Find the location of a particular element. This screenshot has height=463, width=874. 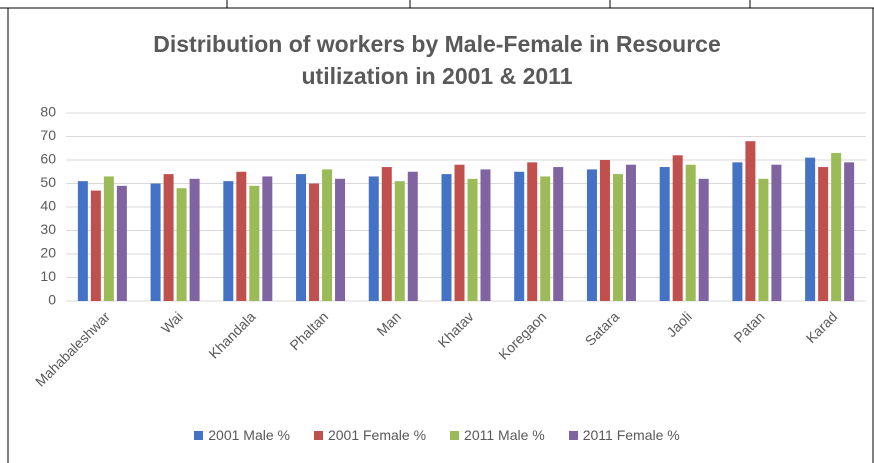

legend-label: 2001 Female % is located at coordinates (377, 435).